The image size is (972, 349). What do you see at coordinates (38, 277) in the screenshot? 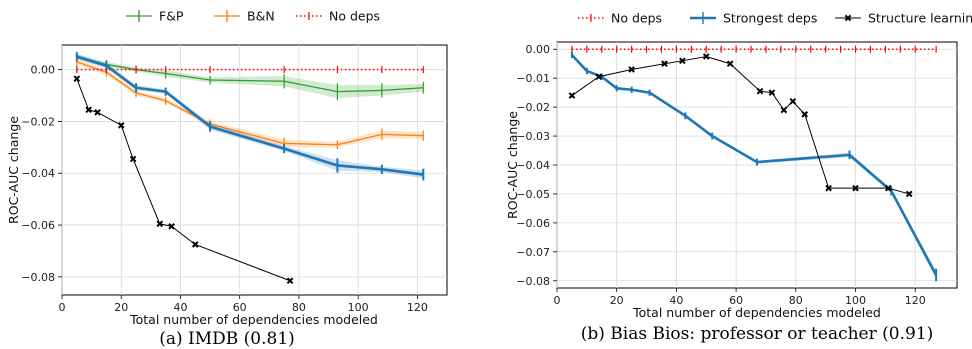
I see `imdb-y-tick-label: −0.08` at bounding box center [38, 277].